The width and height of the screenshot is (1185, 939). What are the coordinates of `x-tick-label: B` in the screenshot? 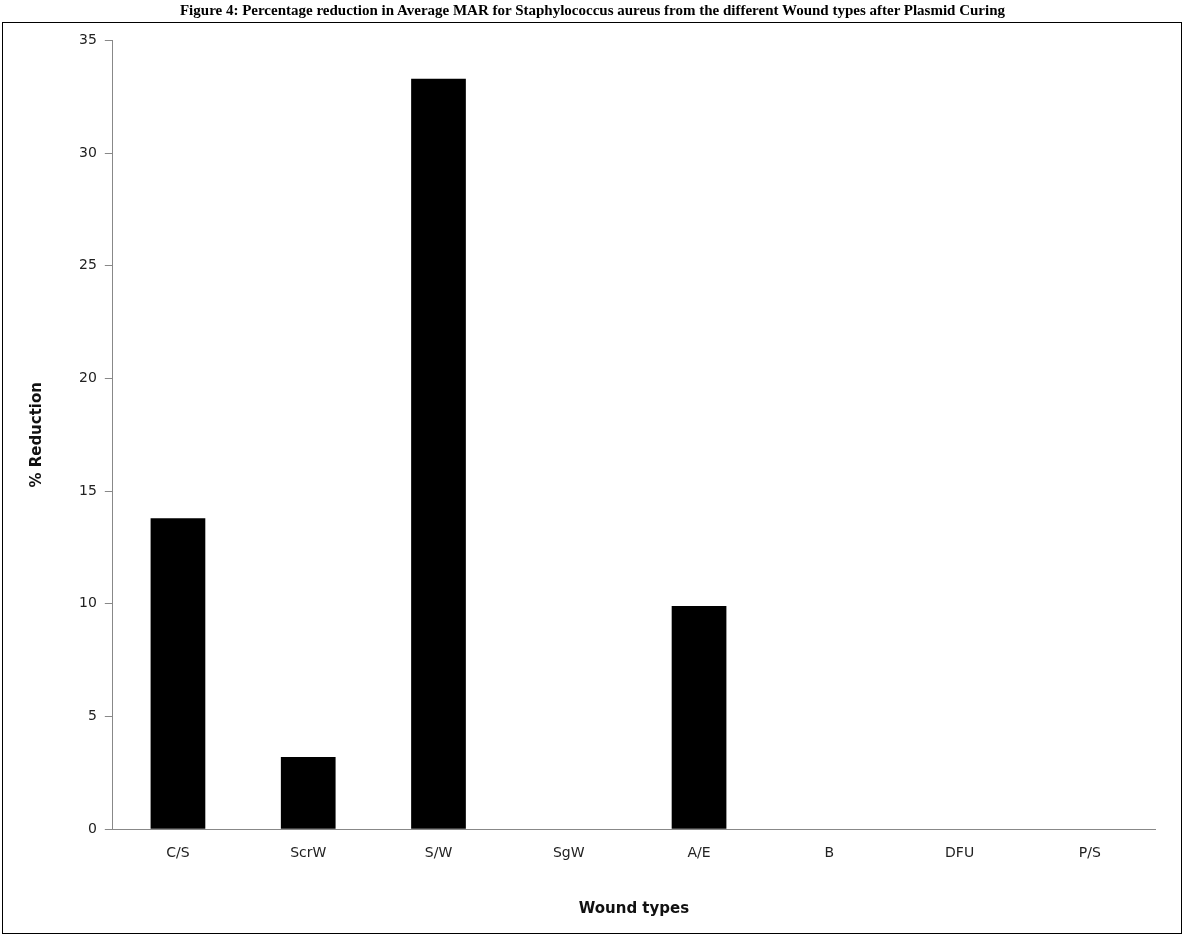 It's located at (829, 852).